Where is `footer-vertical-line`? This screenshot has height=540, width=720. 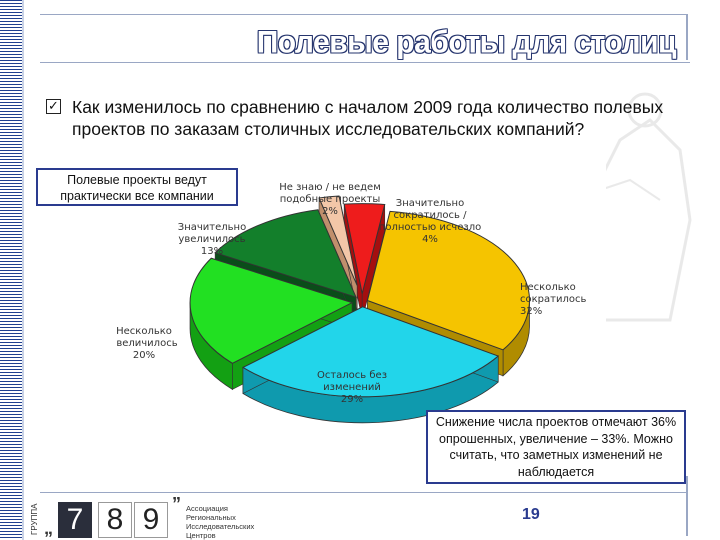
footer-vertical-line is located at coordinates (687, 506).